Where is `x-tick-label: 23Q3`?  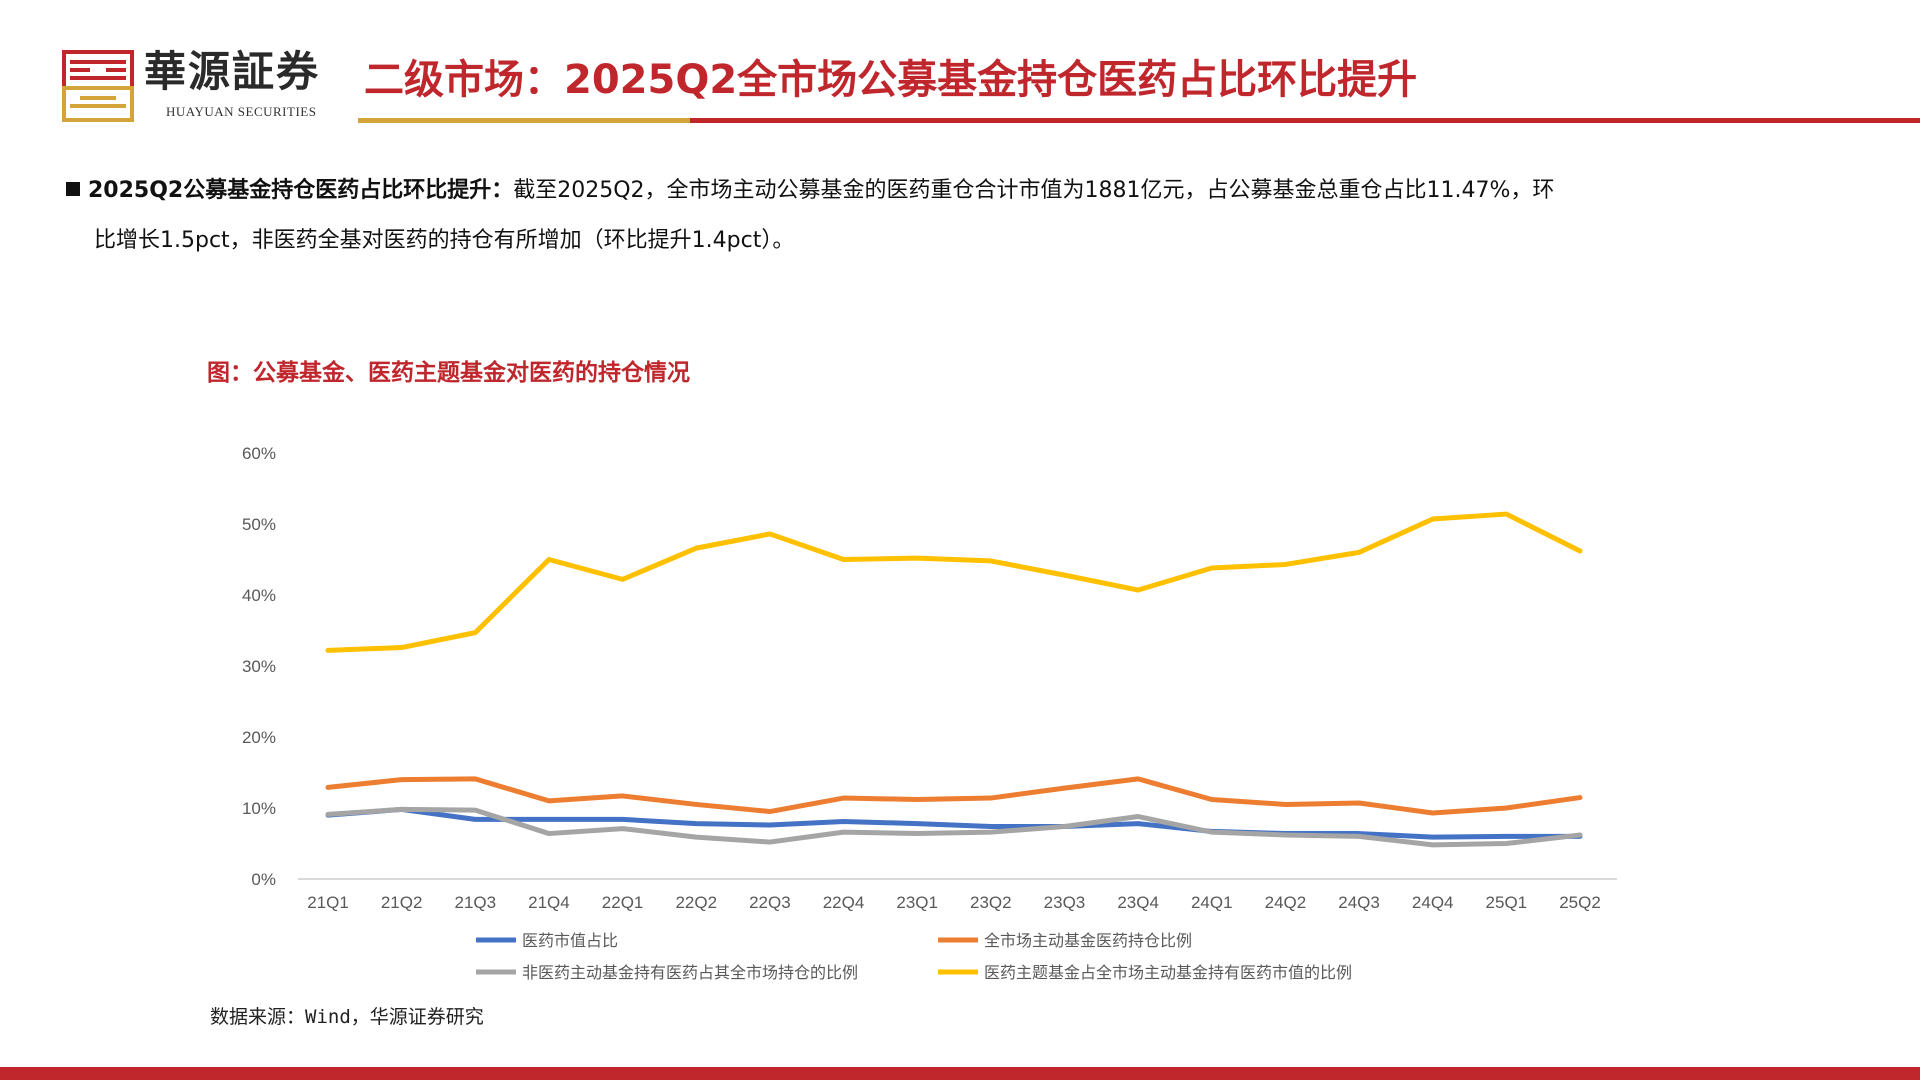
x-tick-label: 23Q3 is located at coordinates (1065, 902).